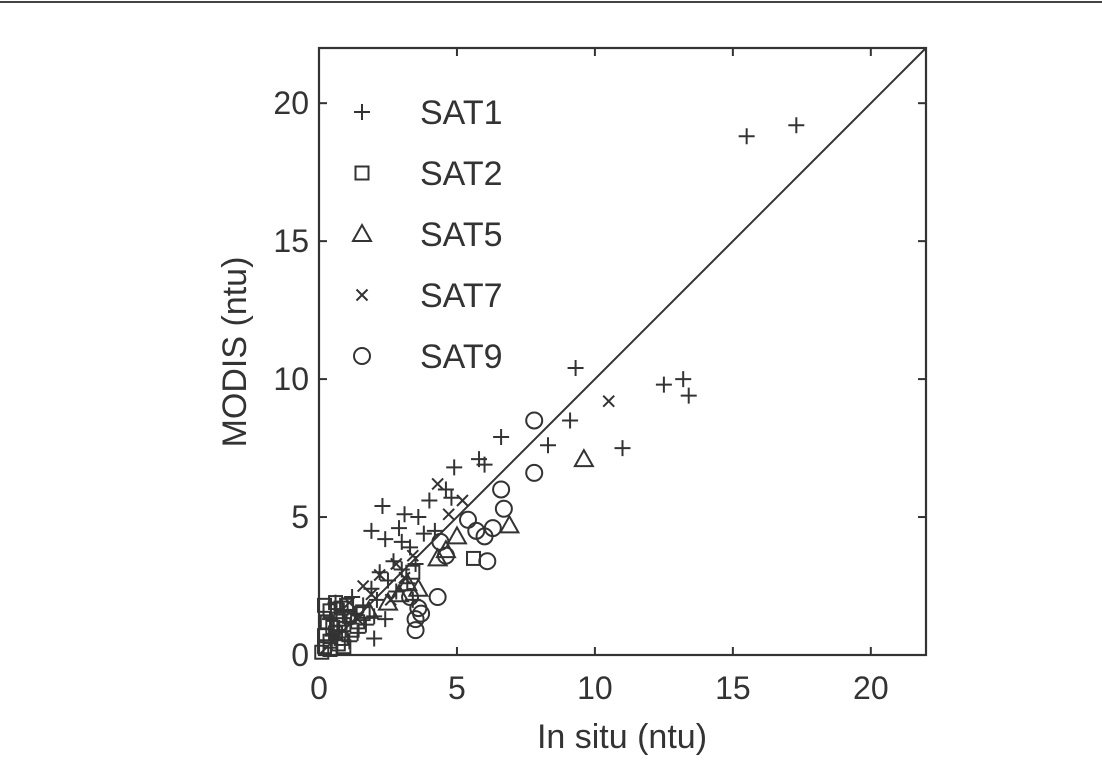 The image size is (1102, 760). Describe the element at coordinates (291, 103) in the screenshot. I see `y-tick-label: 20` at that location.